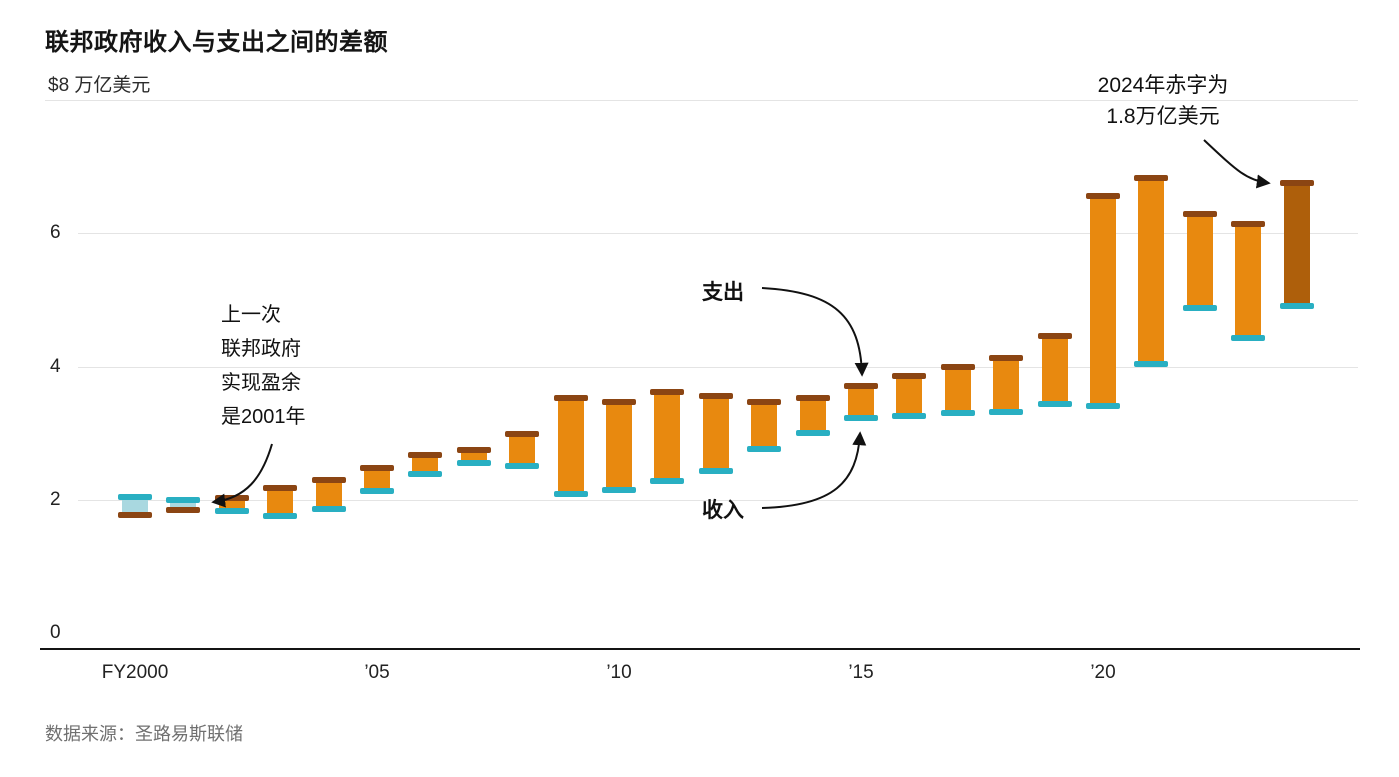 This screenshot has width=1399, height=777. Describe the element at coordinates (1103, 406) in the screenshot. I see `revenue-cap-2020` at that location.